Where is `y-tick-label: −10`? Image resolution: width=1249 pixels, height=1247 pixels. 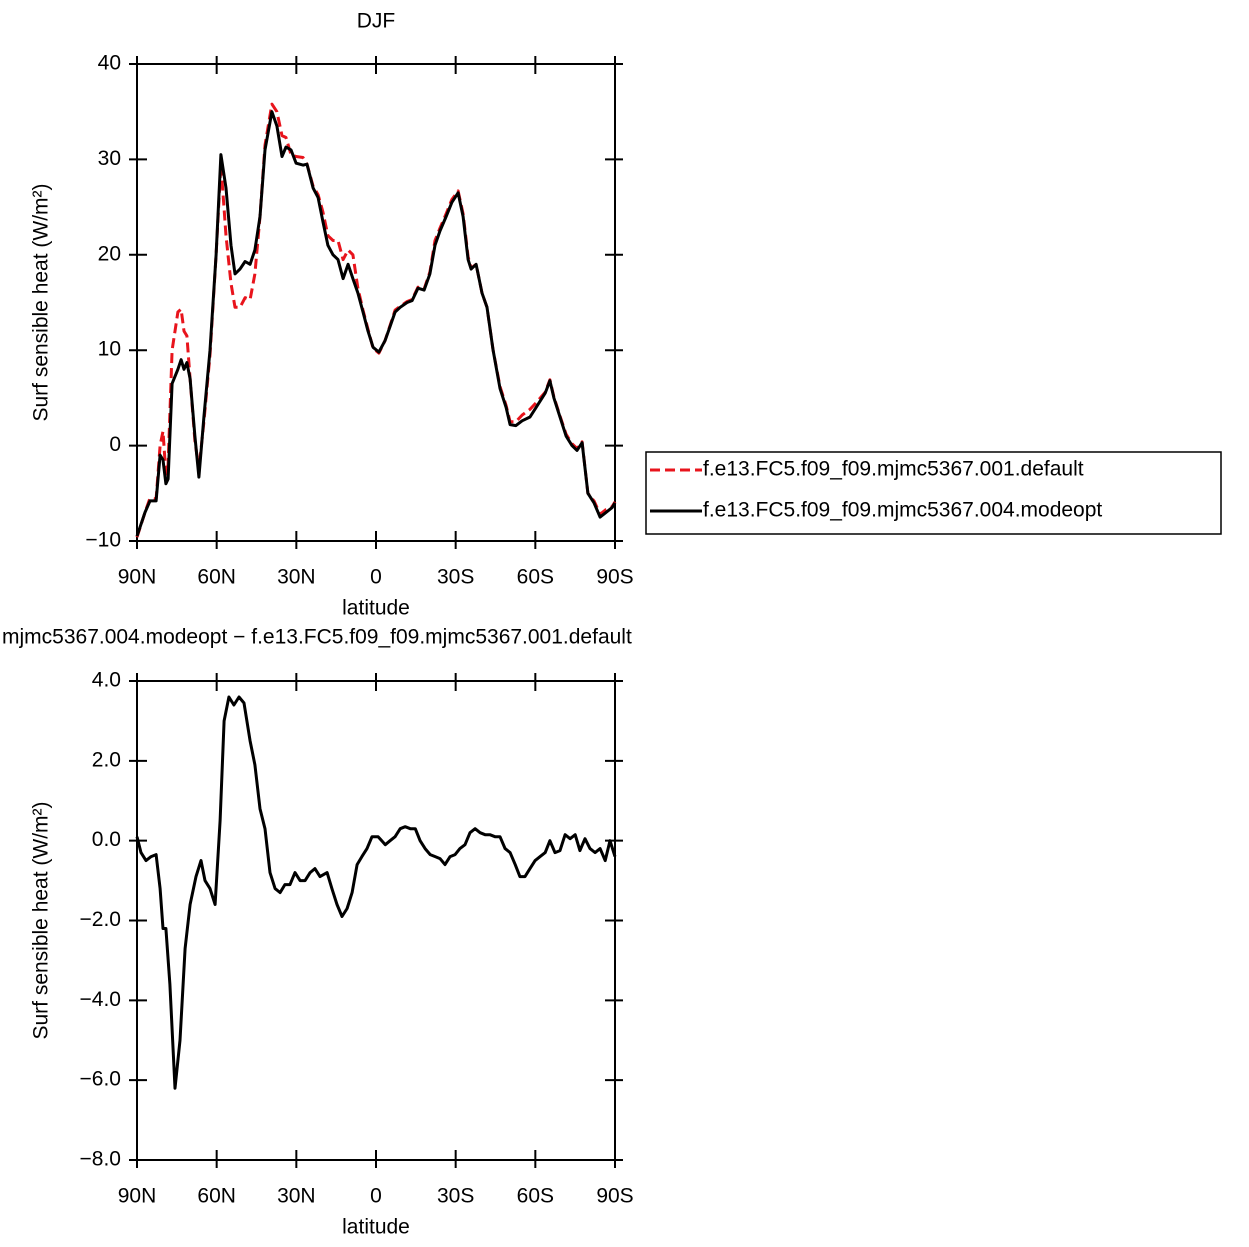
y-tick-label: −10 is located at coordinates (103, 540).